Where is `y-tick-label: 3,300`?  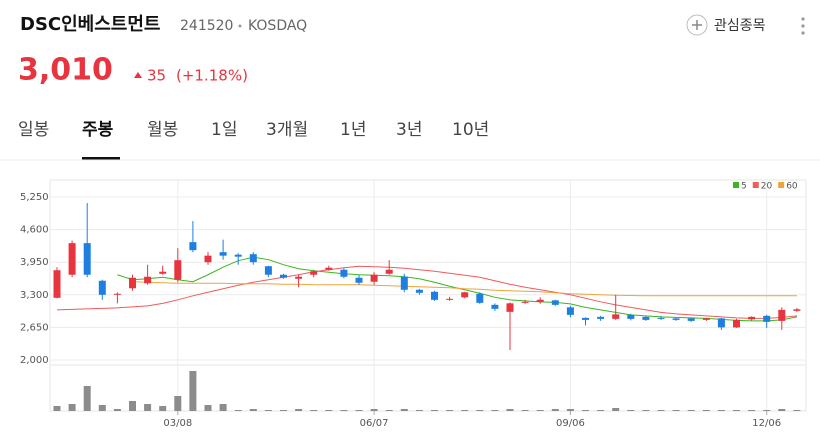
y-tick-label: 3,300 is located at coordinates (34, 295).